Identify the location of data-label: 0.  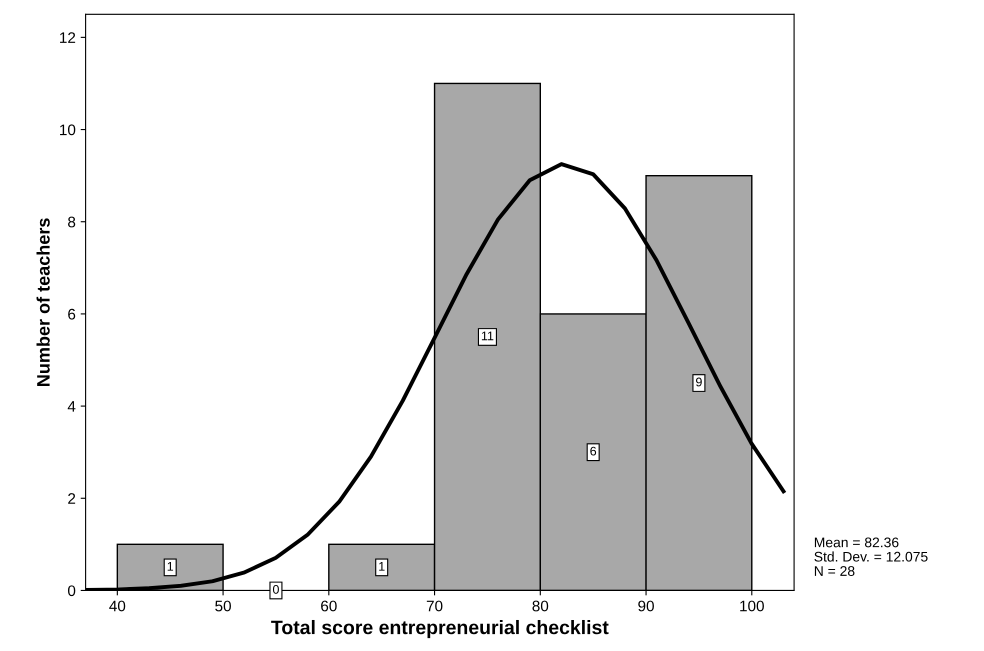
(275, 589).